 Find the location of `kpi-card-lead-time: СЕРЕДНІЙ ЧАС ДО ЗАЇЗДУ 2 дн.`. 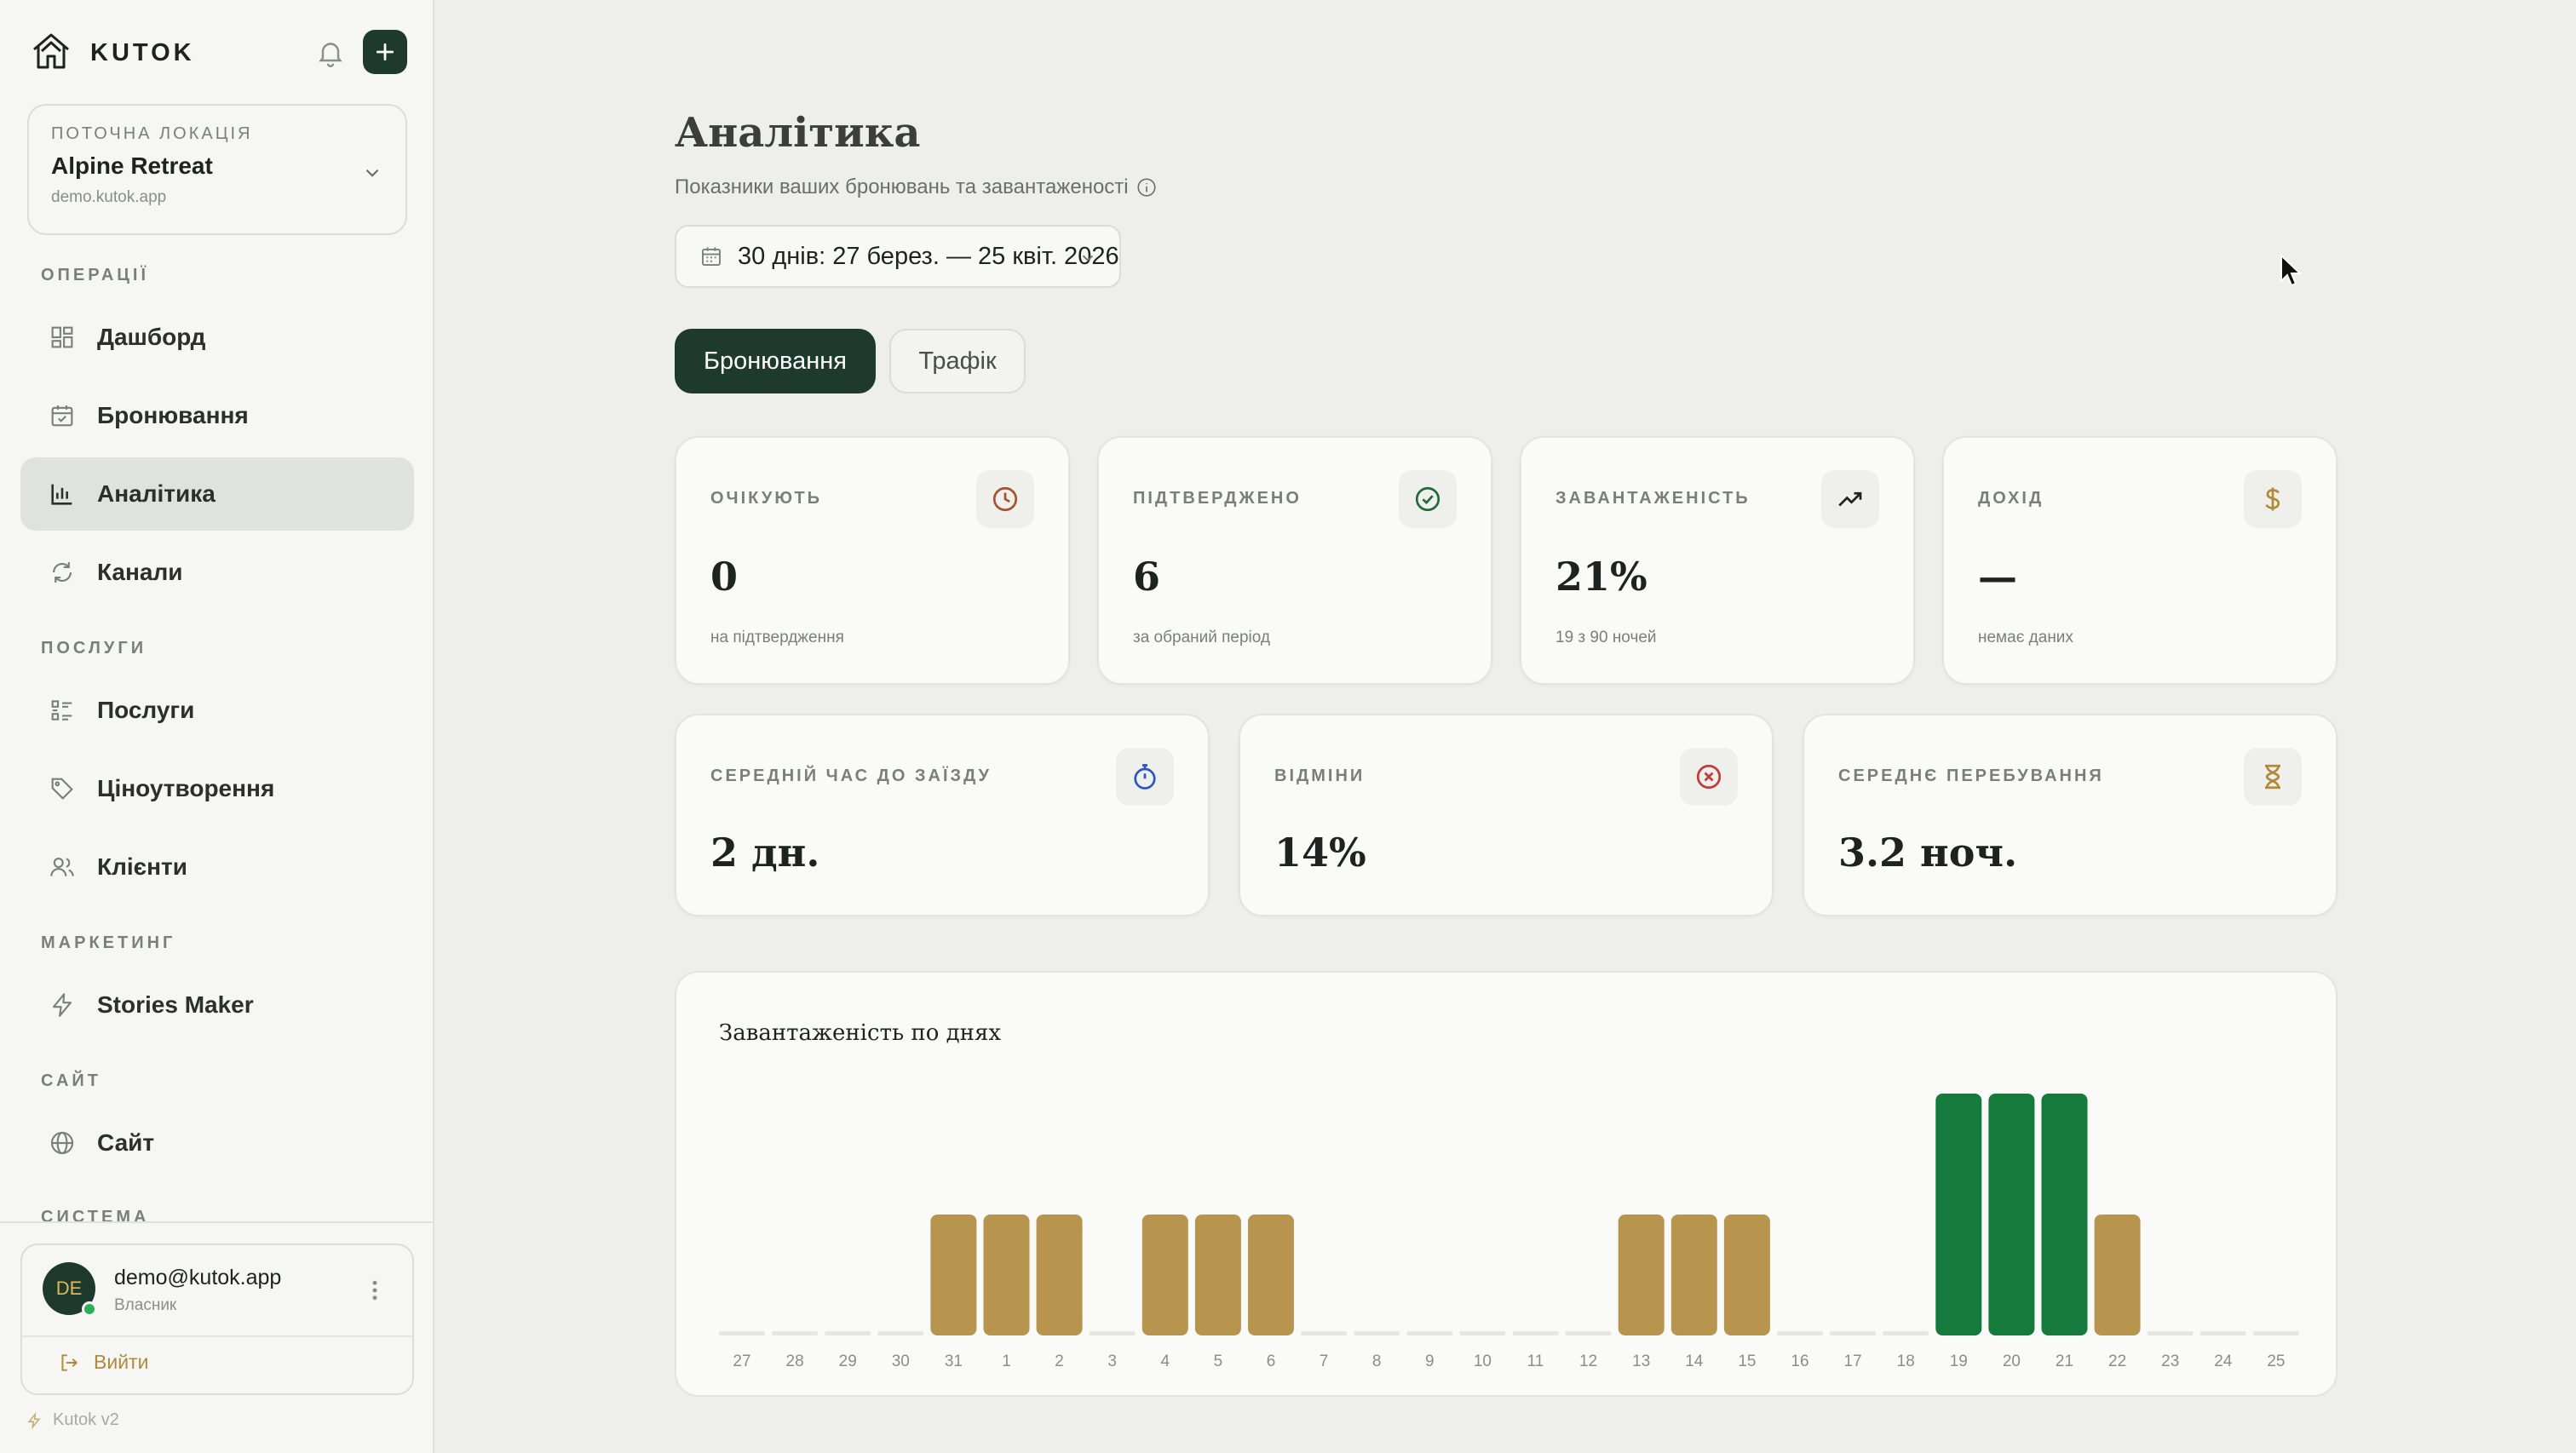

kpi-card-lead-time: СЕРЕДНІЙ ЧАС ДО ЗАЇЗДУ 2 дн. is located at coordinates (943, 815).